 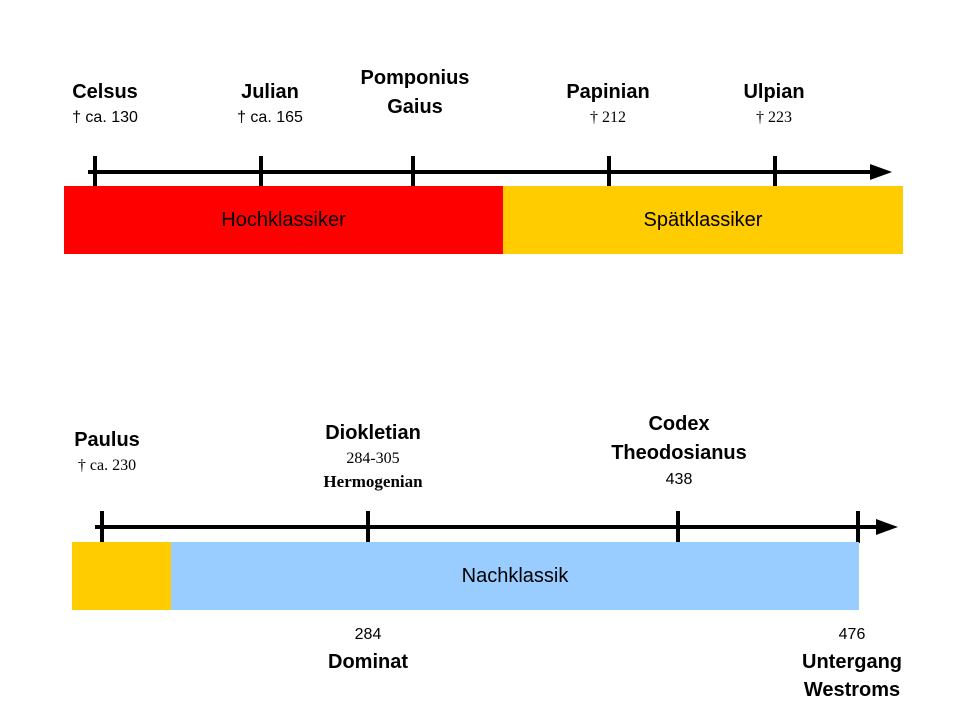 I want to click on top-axis, so click(x=490, y=172).